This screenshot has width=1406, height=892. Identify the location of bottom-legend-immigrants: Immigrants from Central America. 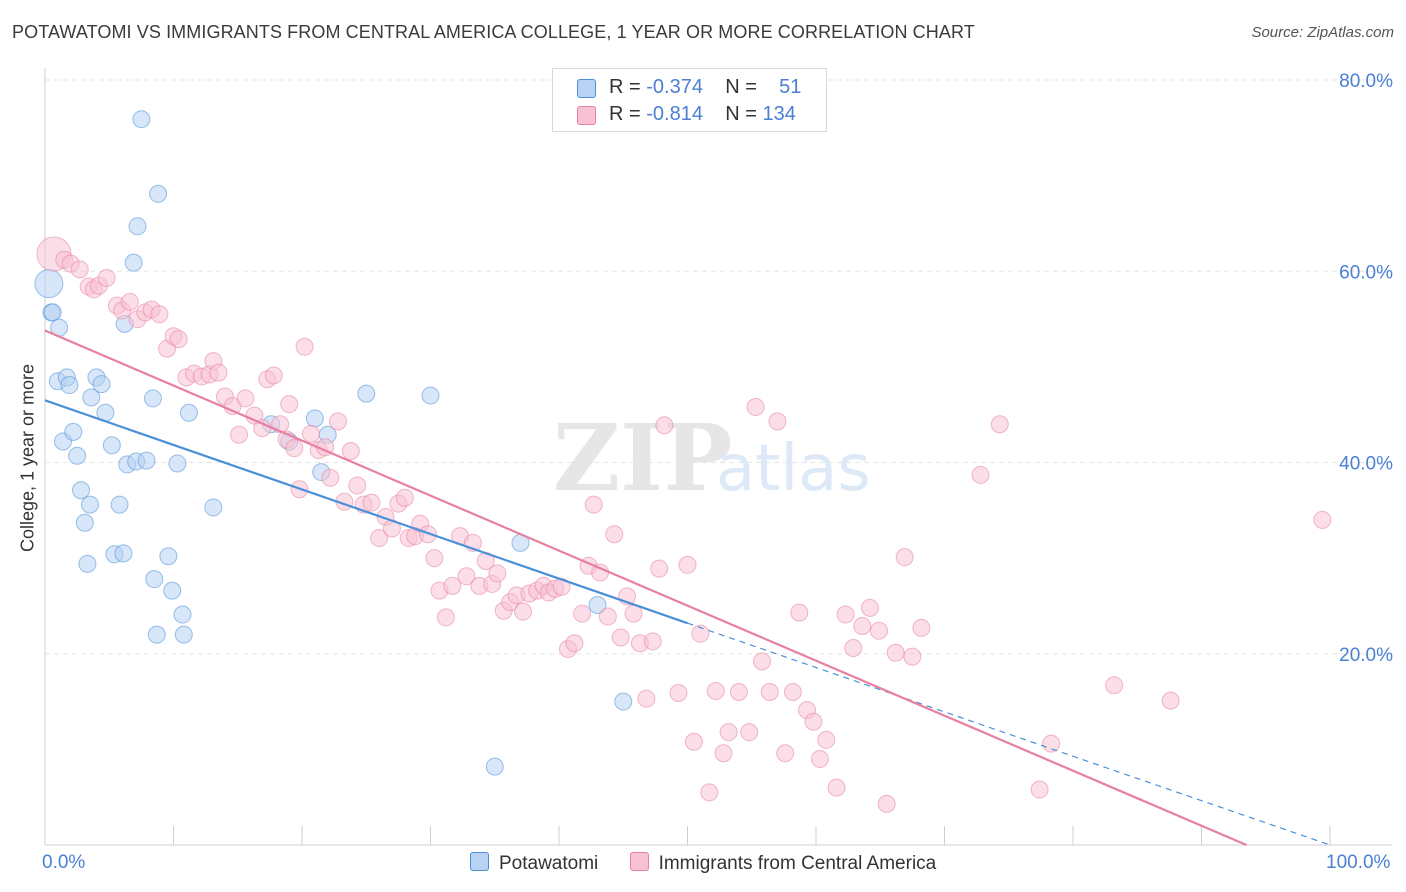
(783, 863).